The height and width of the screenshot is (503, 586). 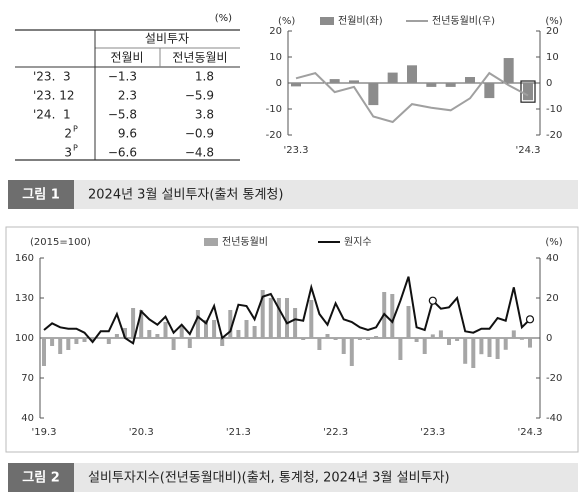 I want to click on cell: 2.3, so click(x=127, y=96).